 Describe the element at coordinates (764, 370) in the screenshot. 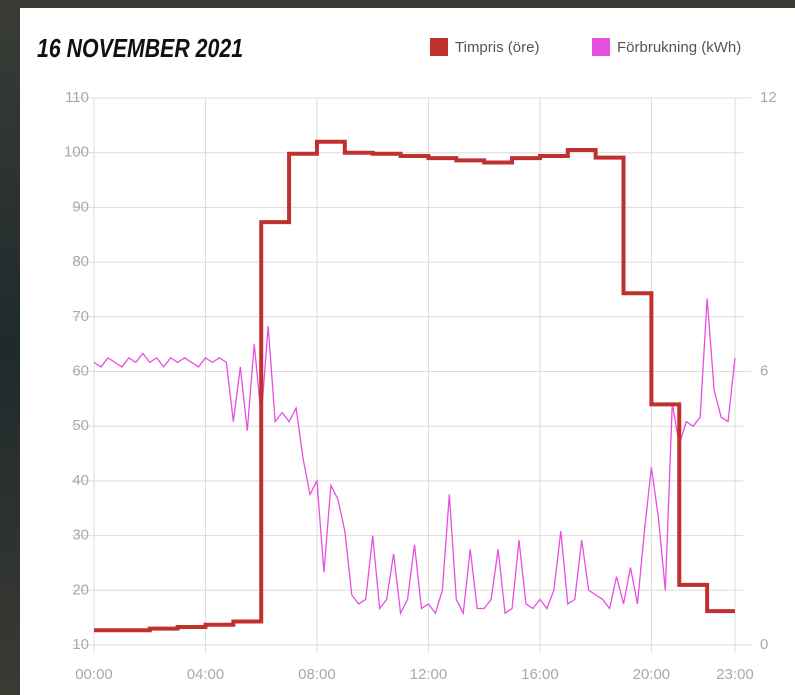

I see `y2-tick-label: 6` at that location.